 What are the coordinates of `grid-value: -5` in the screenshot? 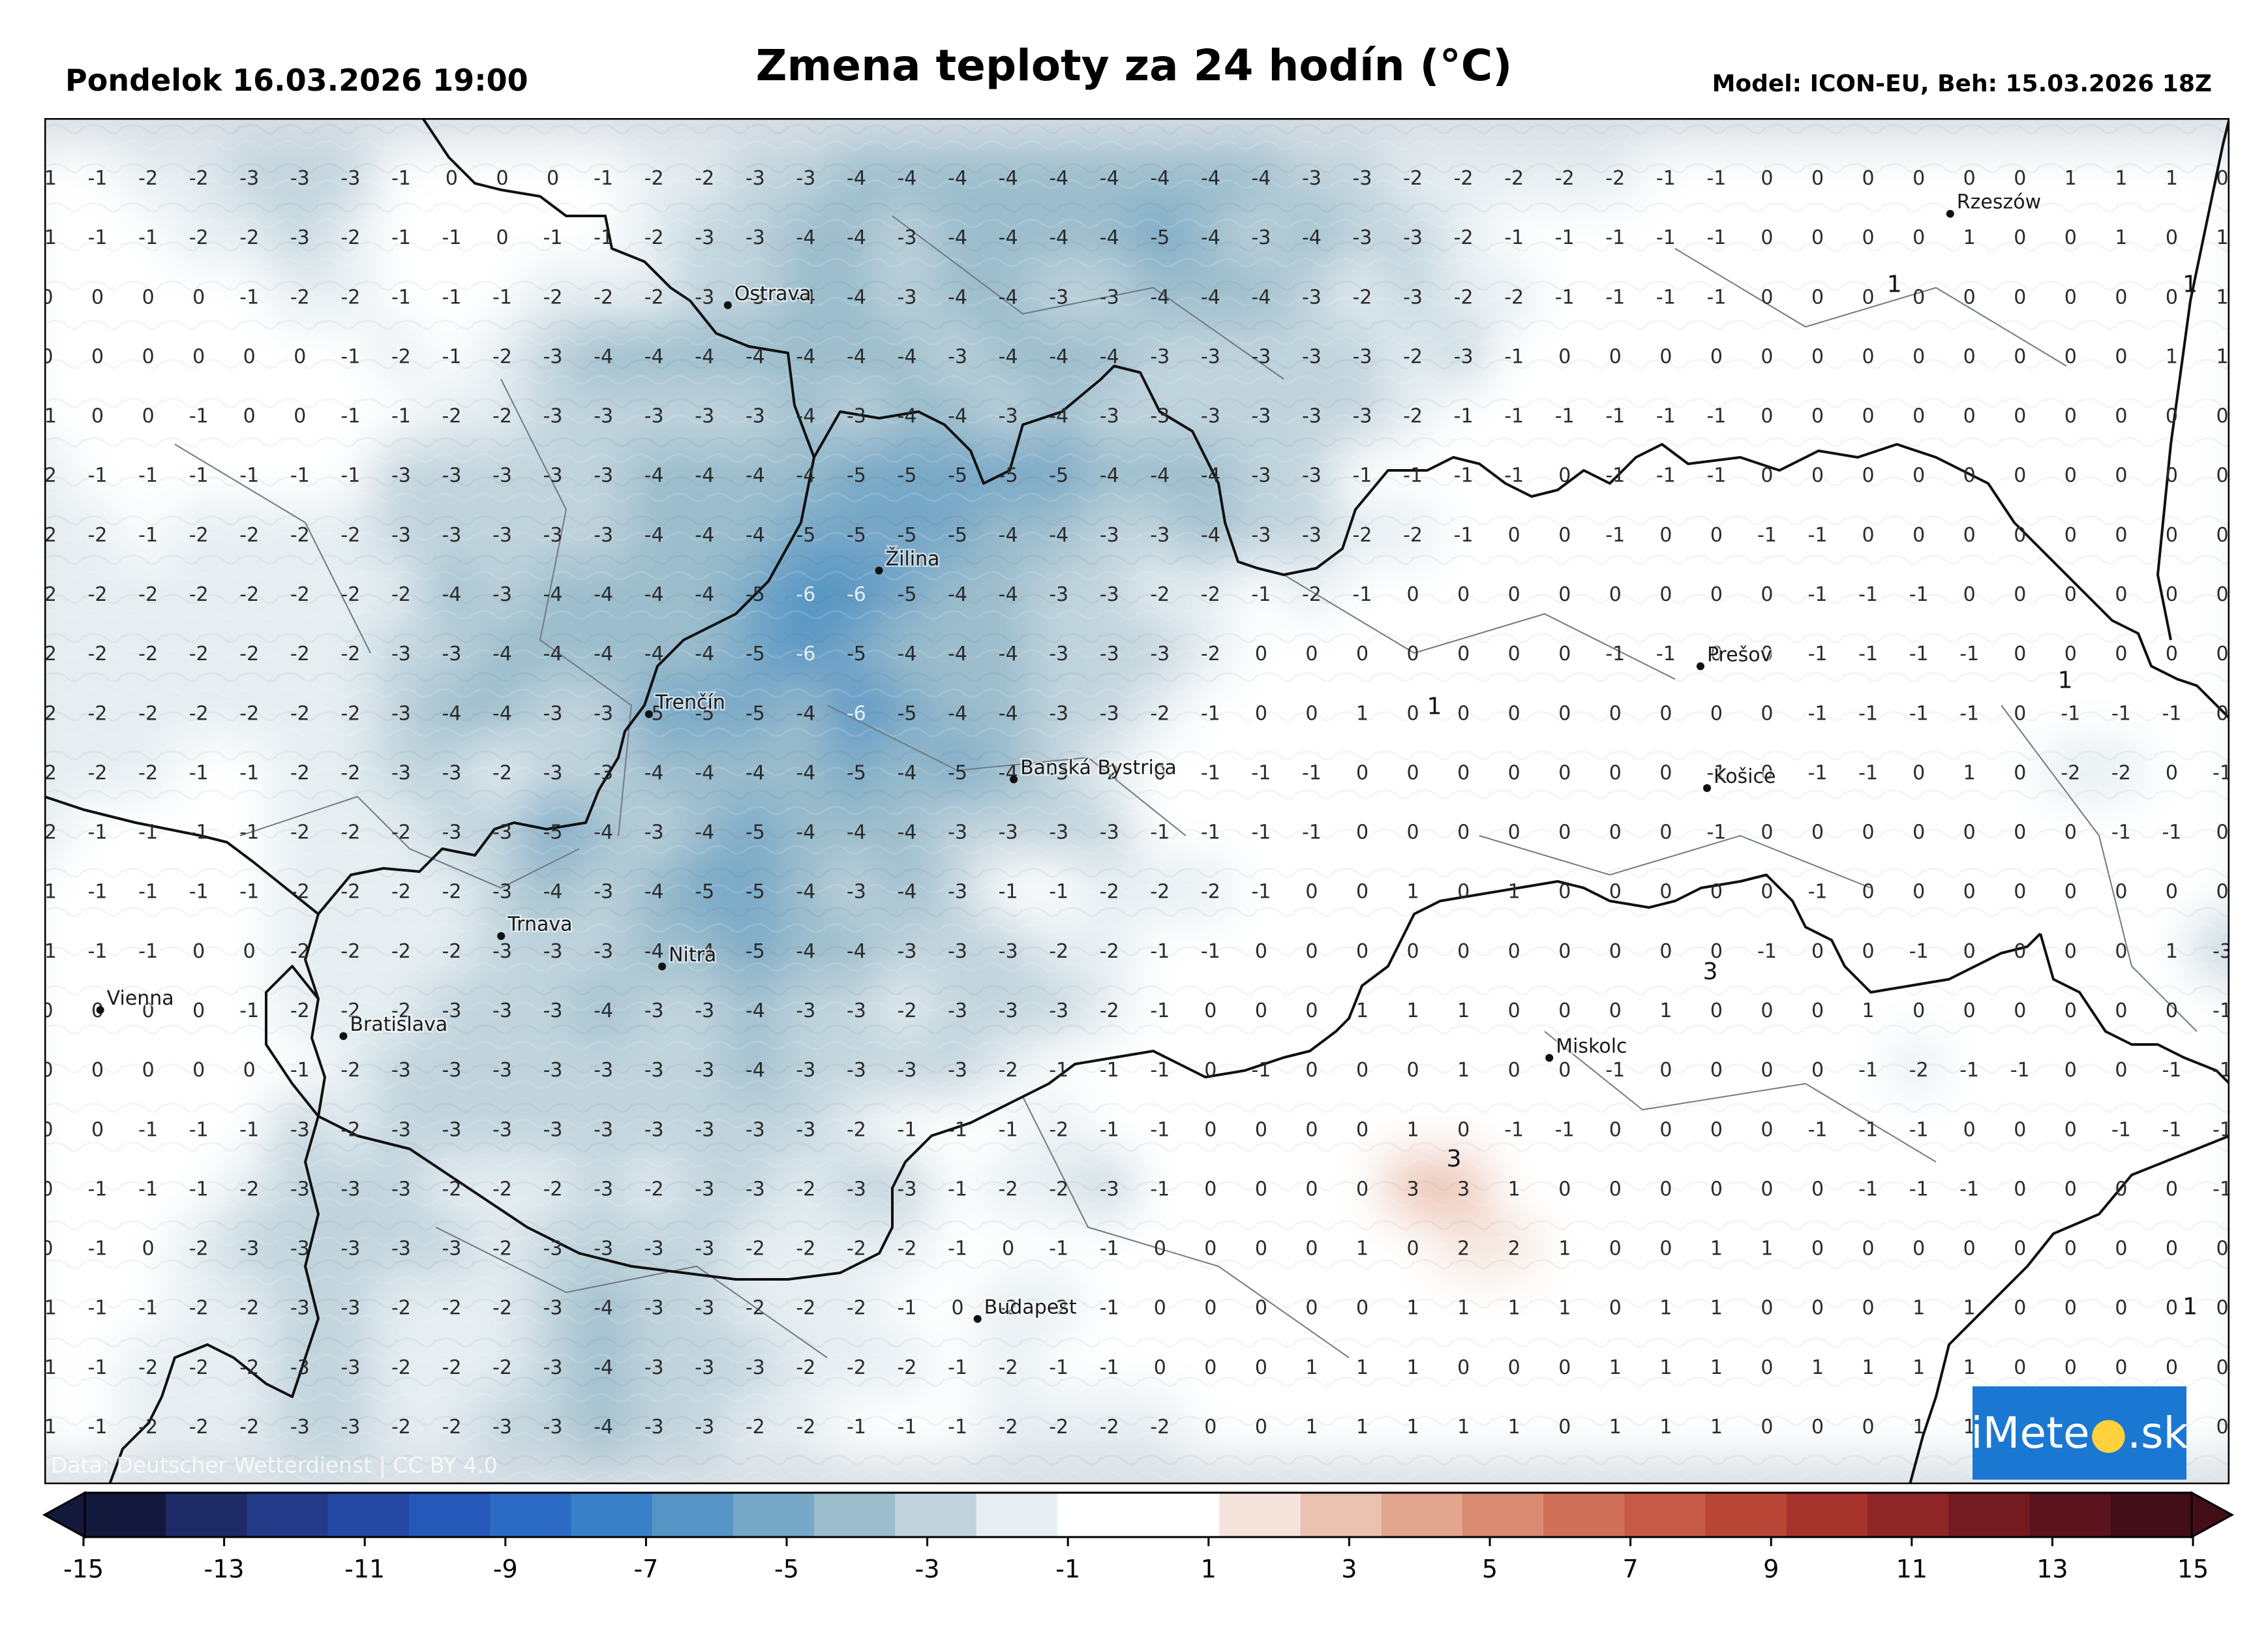 It's located at (856, 654).